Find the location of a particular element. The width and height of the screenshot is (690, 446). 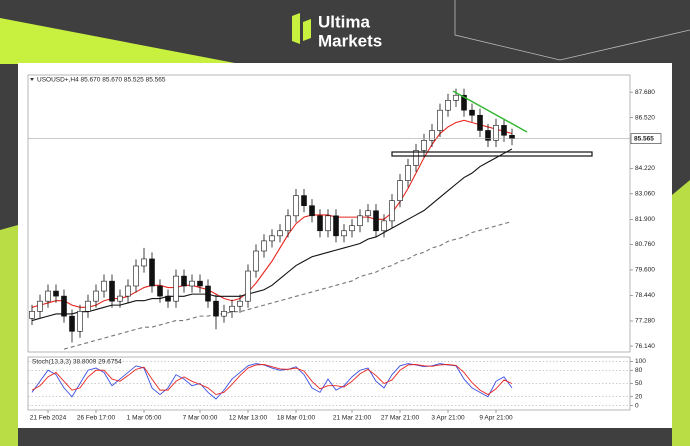

y-tick-label: 83.060 is located at coordinates (645, 194).